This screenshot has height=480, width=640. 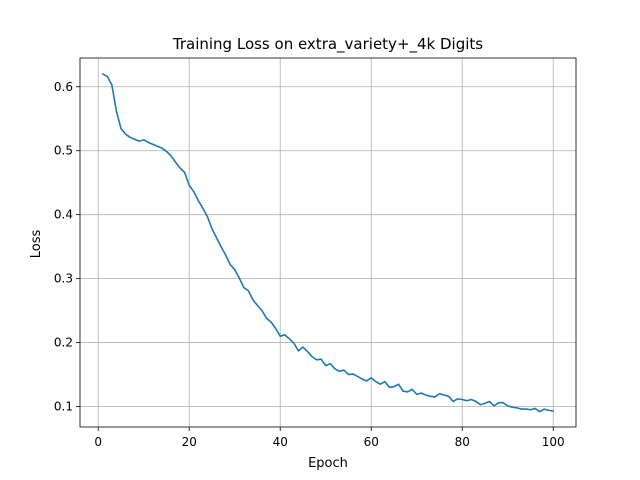 I want to click on y-tick-label: 0.2, so click(x=63, y=343).